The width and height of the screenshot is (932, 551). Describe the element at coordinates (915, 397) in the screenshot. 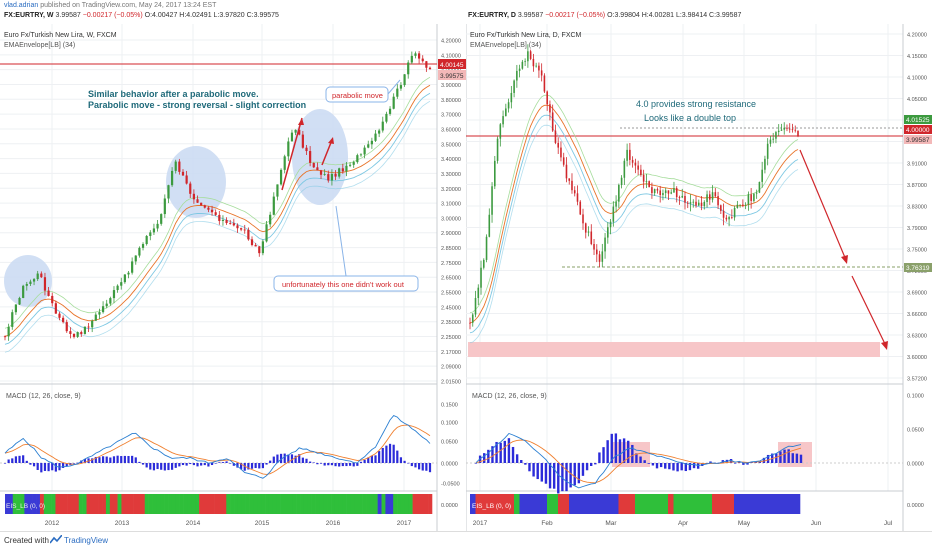

I see `macd-y-tick-label: 0.1000` at that location.